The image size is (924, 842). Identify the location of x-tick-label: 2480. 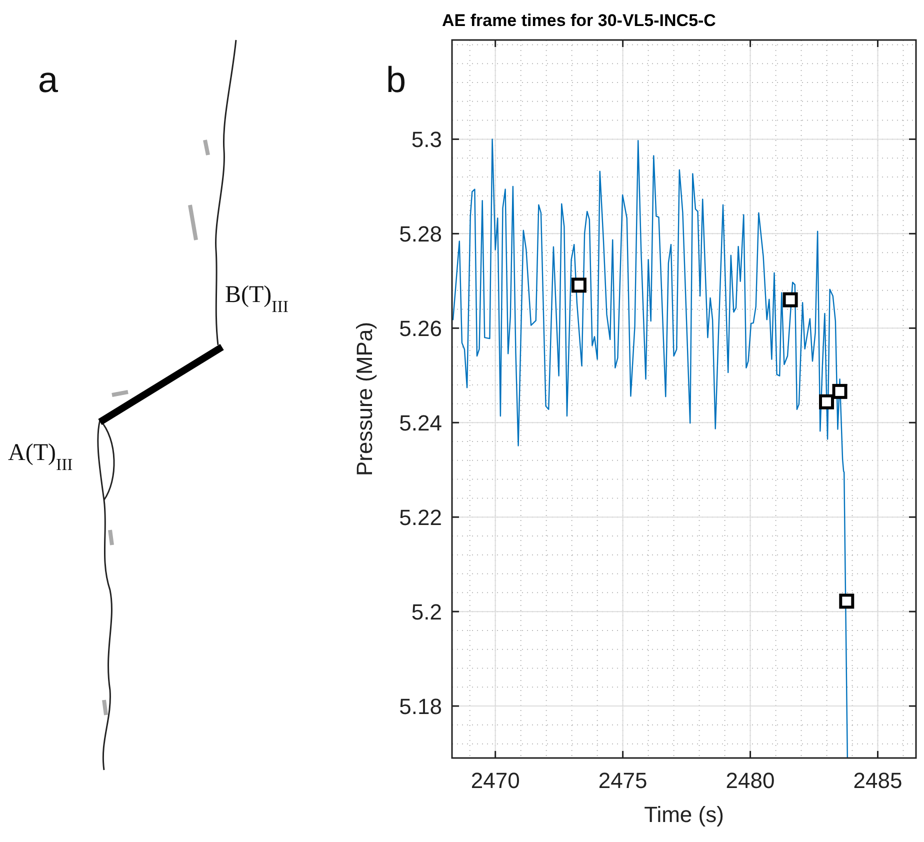
(750, 780).